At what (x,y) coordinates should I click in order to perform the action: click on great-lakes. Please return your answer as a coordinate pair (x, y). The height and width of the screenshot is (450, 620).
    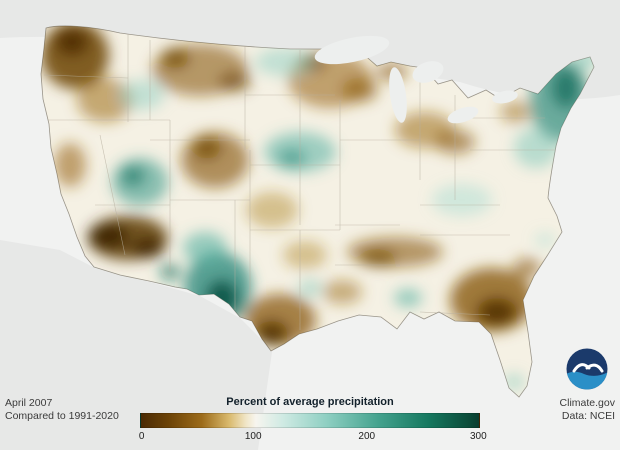
    Looking at the image, I should click on (416, 79).